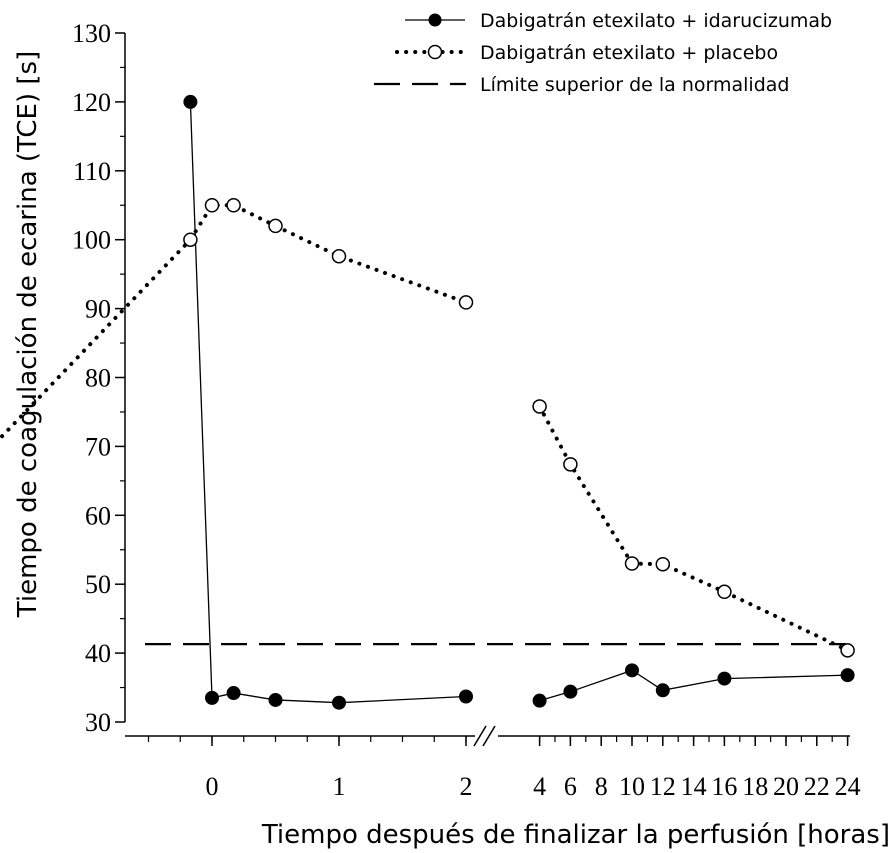 The width and height of the screenshot is (896, 853). I want to click on x-tick-label: 20, so click(786, 786).